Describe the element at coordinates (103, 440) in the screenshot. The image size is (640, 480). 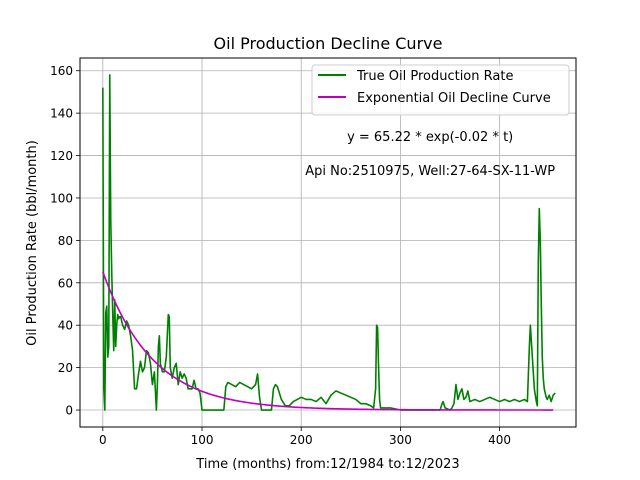
I see `x-tick-label: 0` at that location.